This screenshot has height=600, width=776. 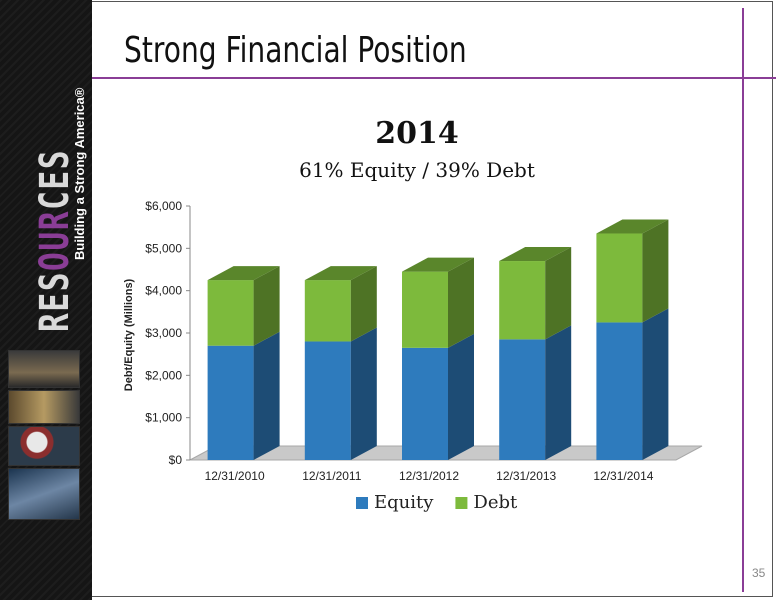 I want to click on brand-tagline: Building a Strong America®, so click(x=79, y=173).